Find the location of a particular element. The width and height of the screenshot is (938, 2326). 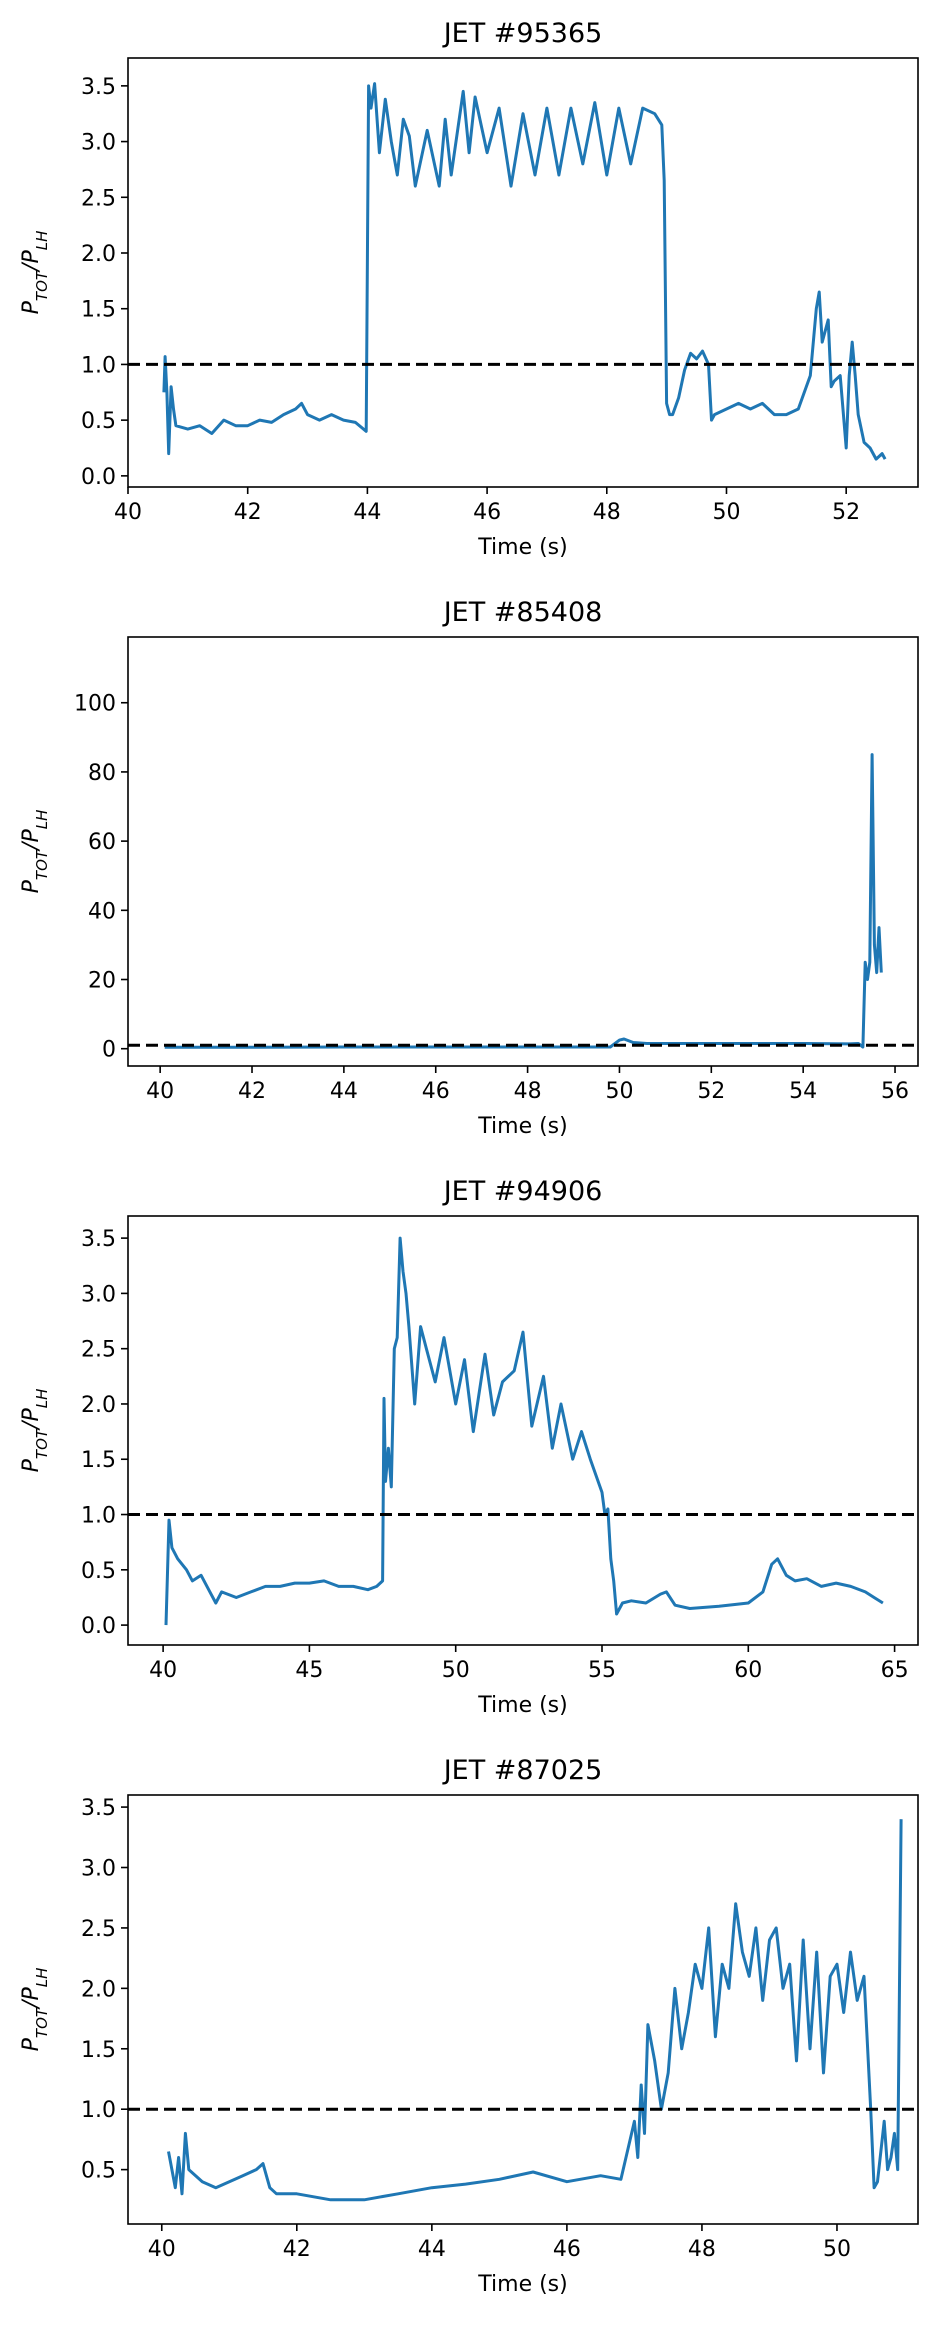

y-tick-label: 80 is located at coordinates (102, 773).